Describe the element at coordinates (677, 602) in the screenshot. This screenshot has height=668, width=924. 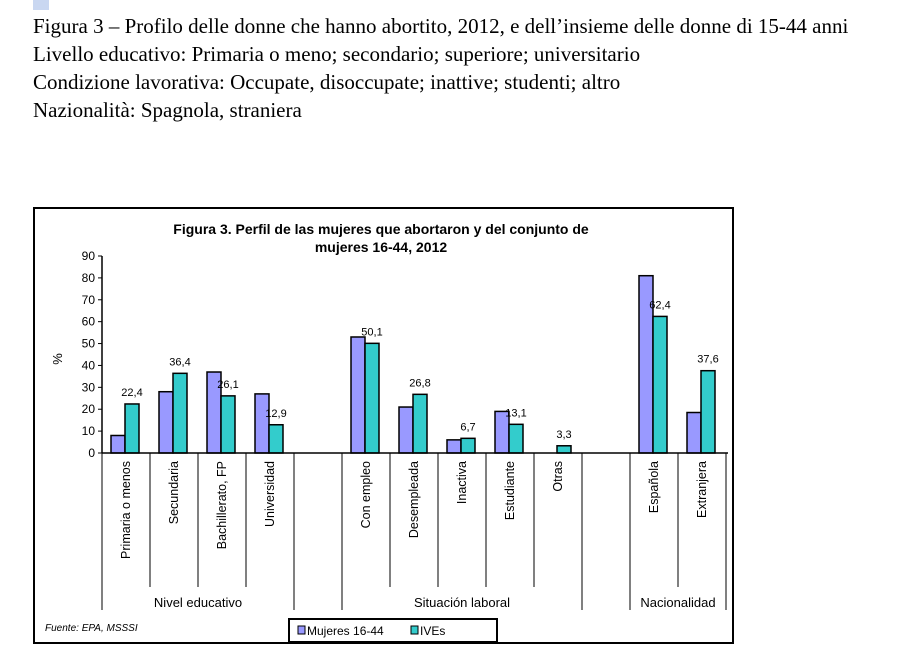
I see `group-label: Nacionalidad` at that location.